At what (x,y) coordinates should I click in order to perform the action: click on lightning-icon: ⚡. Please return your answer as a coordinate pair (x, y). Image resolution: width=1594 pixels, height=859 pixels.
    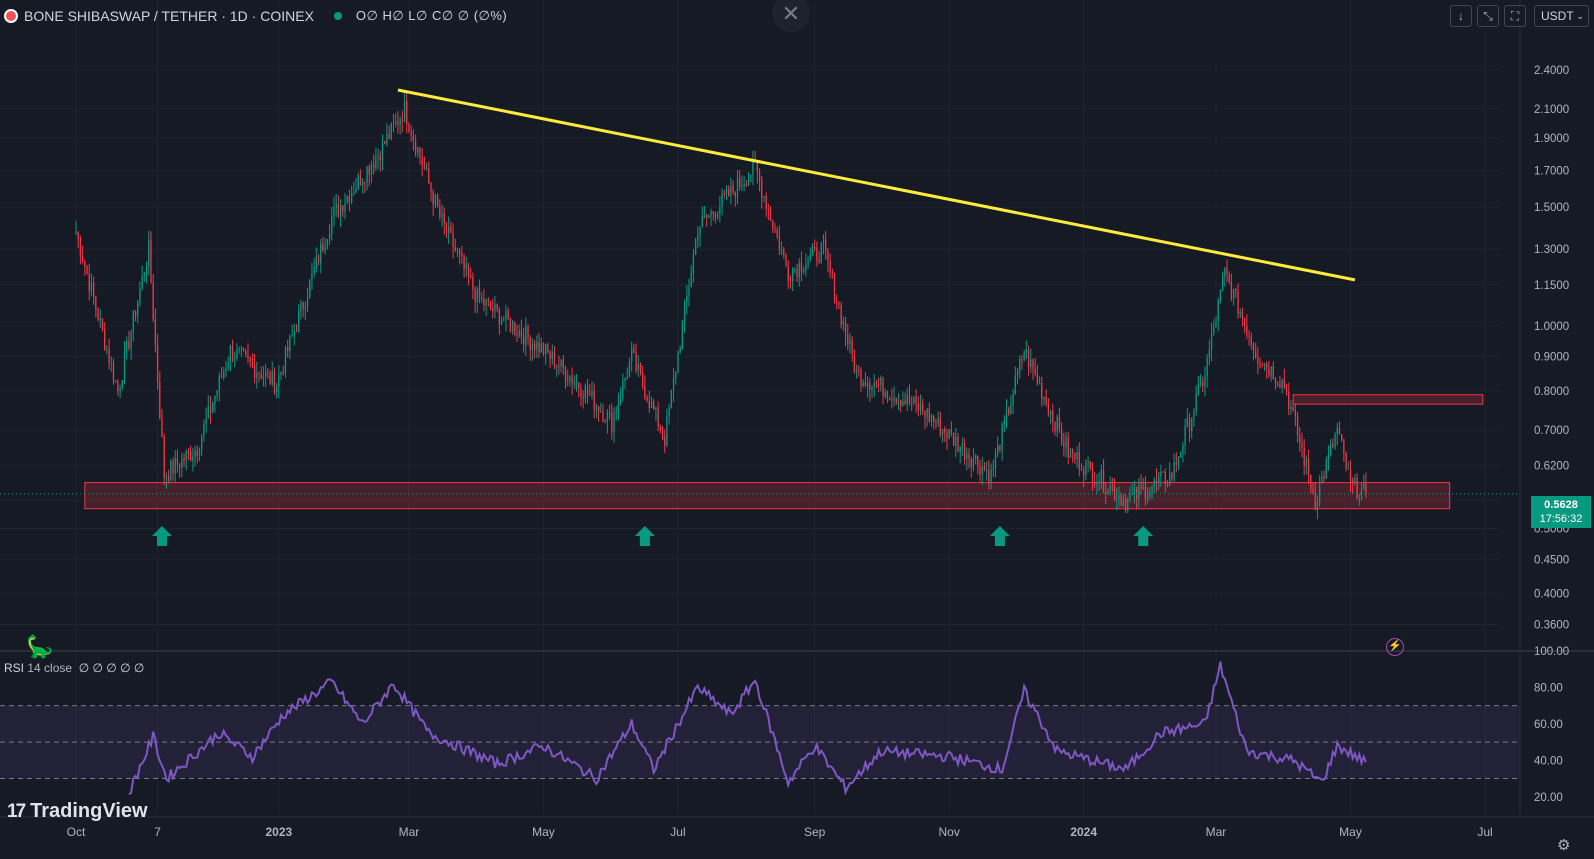
    Looking at the image, I should click on (1395, 647).